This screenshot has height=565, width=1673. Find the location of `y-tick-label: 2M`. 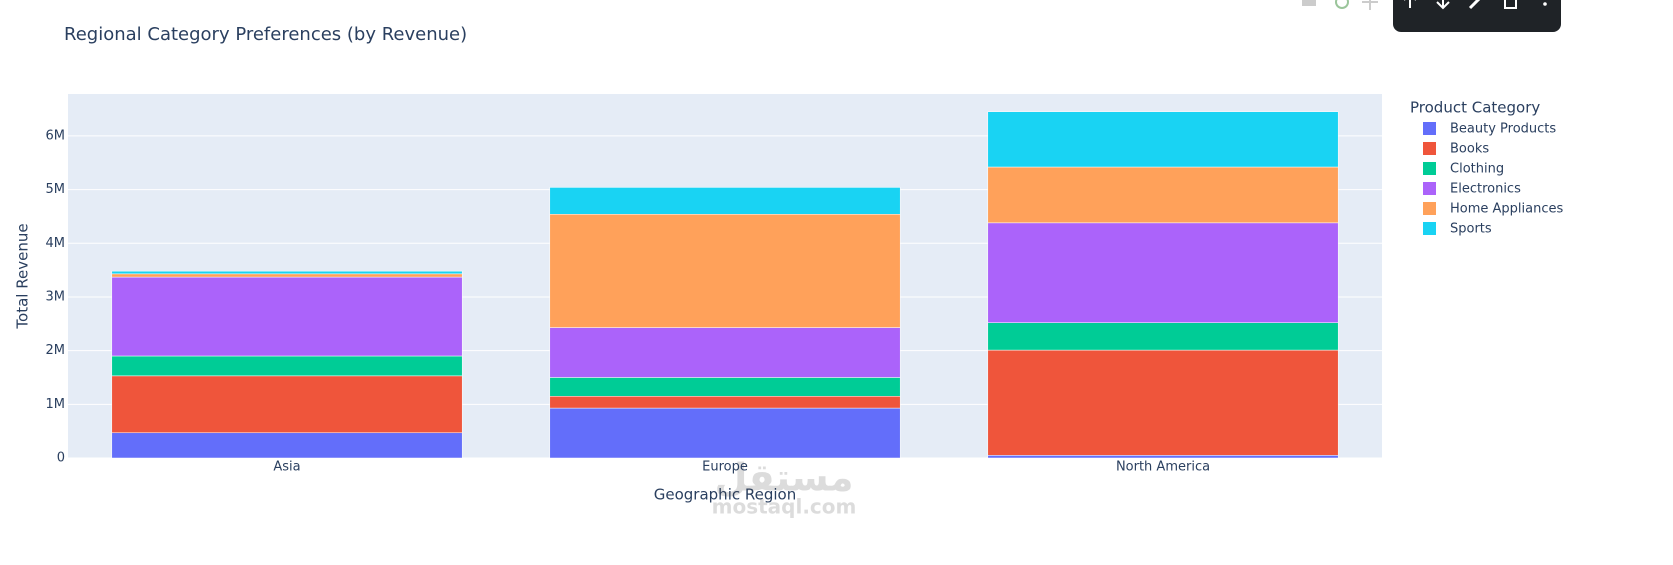

y-tick-label: 2M is located at coordinates (56, 350).